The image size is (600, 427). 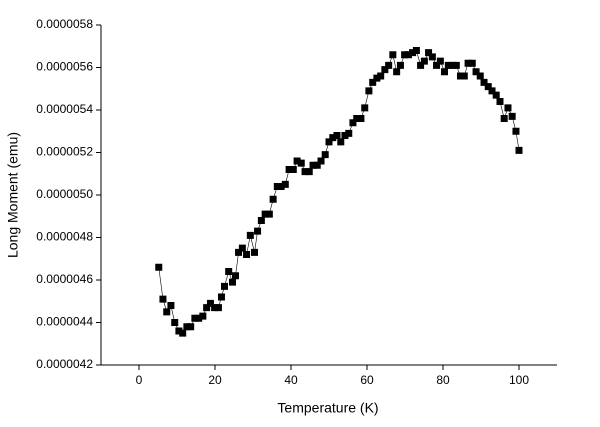 I want to click on y-tick-label: 0.0000048, so click(x=64, y=237).